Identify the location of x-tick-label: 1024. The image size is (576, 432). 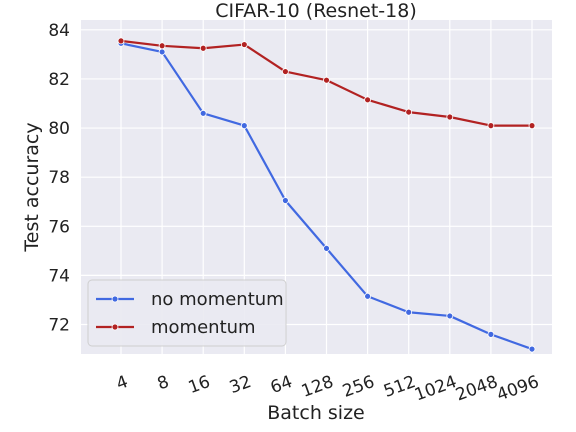
(435, 389).